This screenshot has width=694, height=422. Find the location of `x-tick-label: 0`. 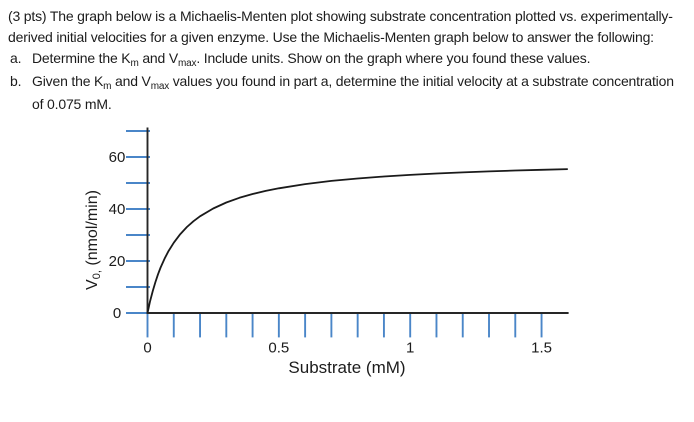

x-tick-label: 0 is located at coordinates (147, 348).